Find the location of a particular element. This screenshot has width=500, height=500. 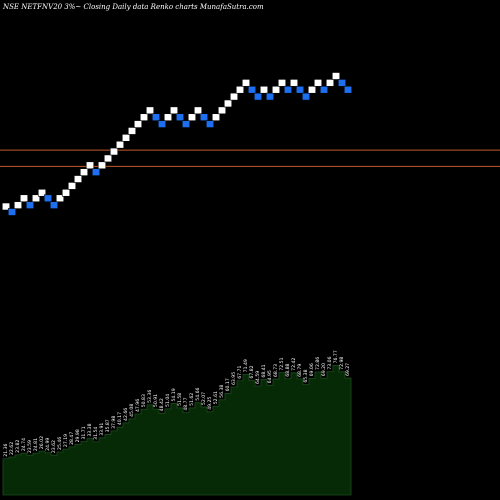

volume-label: 56.38 is located at coordinates (222, 391).